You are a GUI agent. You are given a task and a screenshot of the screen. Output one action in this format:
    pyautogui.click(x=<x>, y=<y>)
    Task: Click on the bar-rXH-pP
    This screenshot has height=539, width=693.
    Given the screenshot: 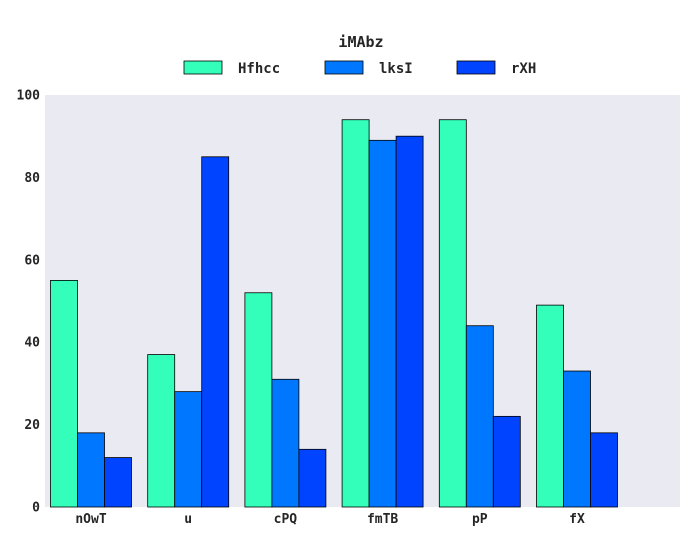 What is the action you would take?
    pyautogui.click(x=506, y=461)
    